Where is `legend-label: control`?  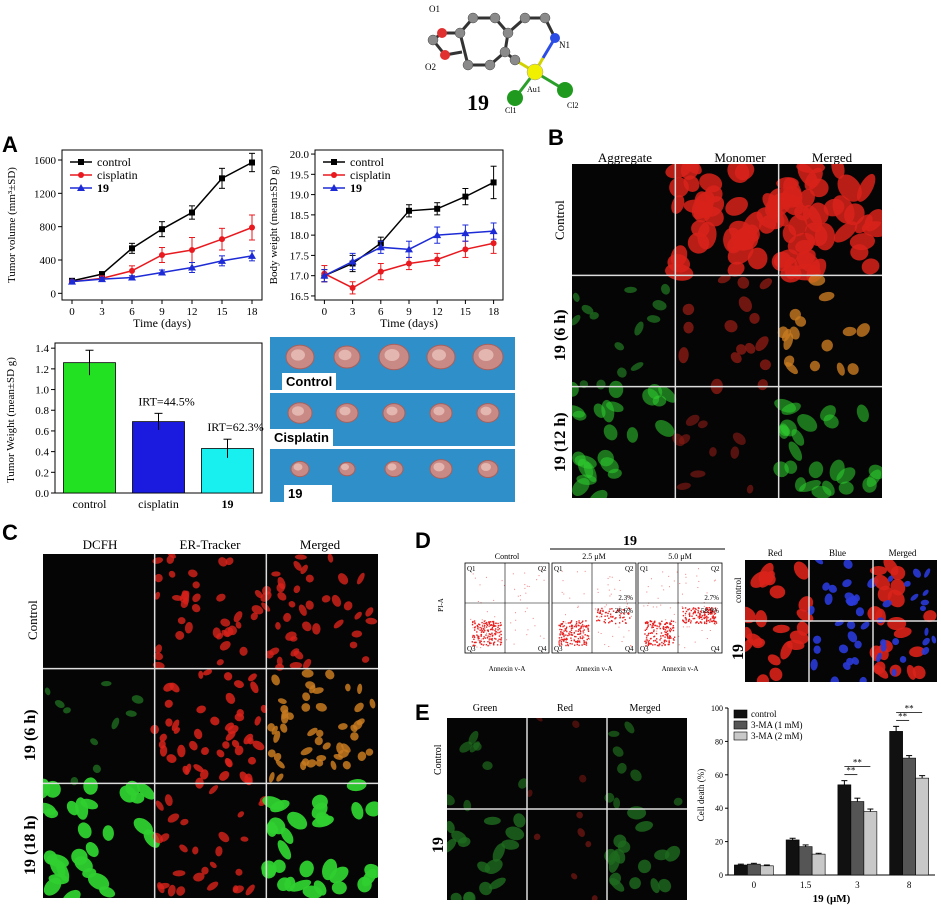 legend-label: control is located at coordinates (114, 162).